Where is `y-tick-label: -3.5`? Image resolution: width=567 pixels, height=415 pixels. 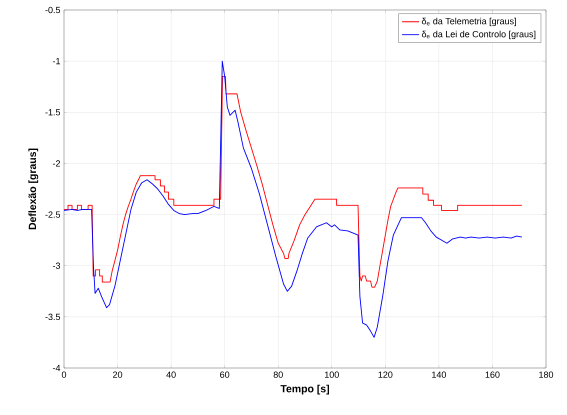
y-tick-label: -3.5 is located at coordinates (52, 317).